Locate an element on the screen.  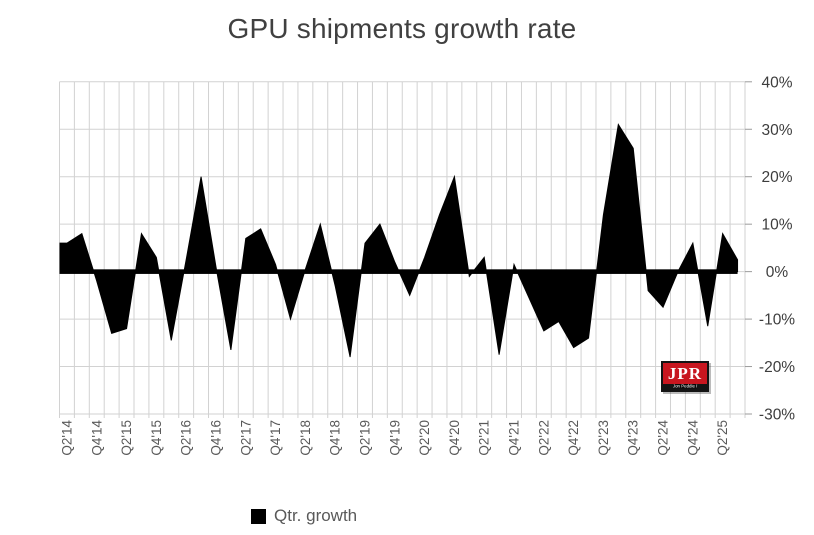
x-axis-tick-label: Q2'17 is located at coordinates (245, 438).